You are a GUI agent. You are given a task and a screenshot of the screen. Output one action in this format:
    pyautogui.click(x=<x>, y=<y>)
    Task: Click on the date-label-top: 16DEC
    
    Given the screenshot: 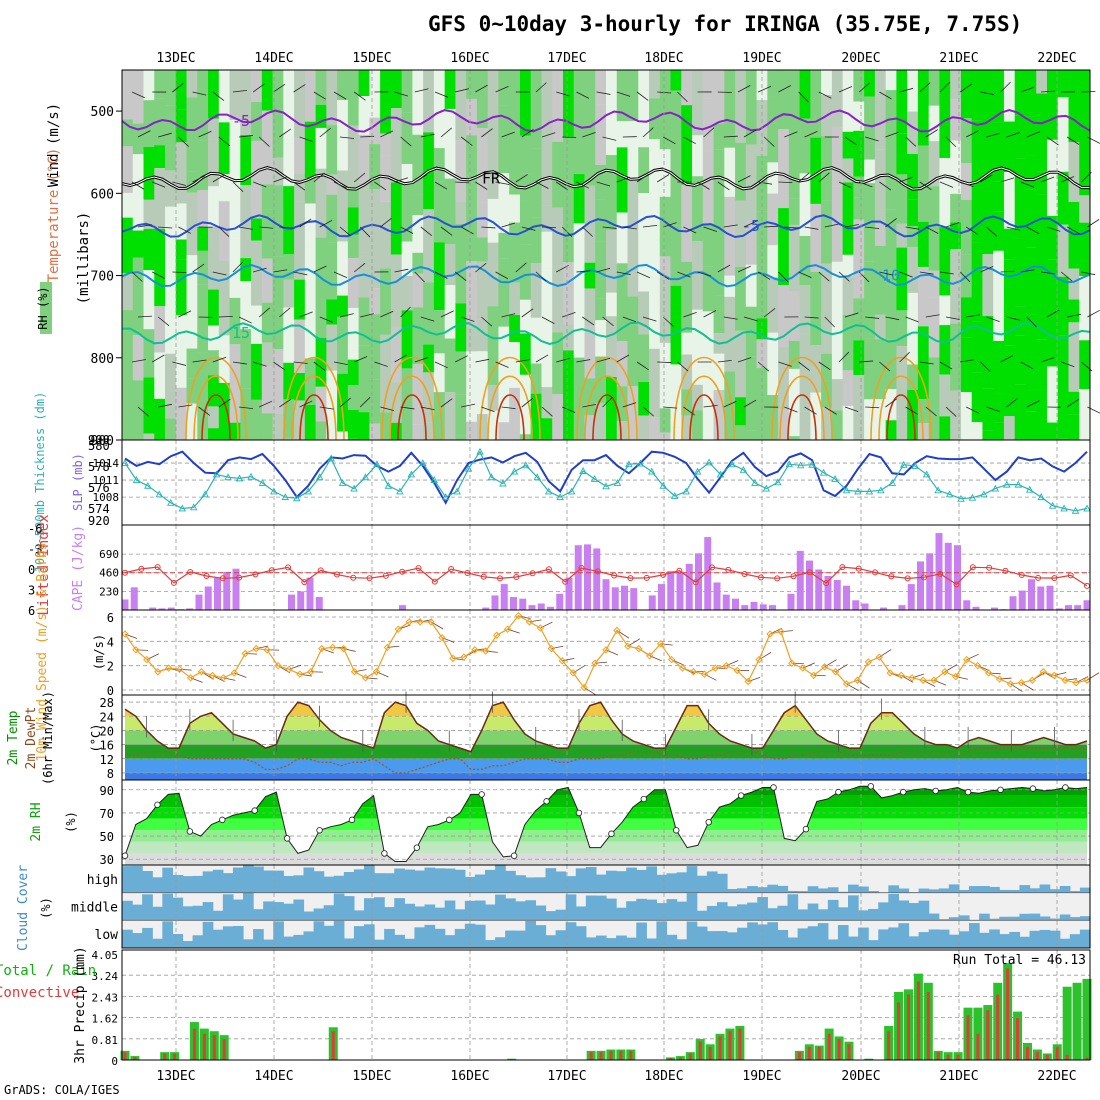 What is the action you would take?
    pyautogui.click(x=469, y=58)
    